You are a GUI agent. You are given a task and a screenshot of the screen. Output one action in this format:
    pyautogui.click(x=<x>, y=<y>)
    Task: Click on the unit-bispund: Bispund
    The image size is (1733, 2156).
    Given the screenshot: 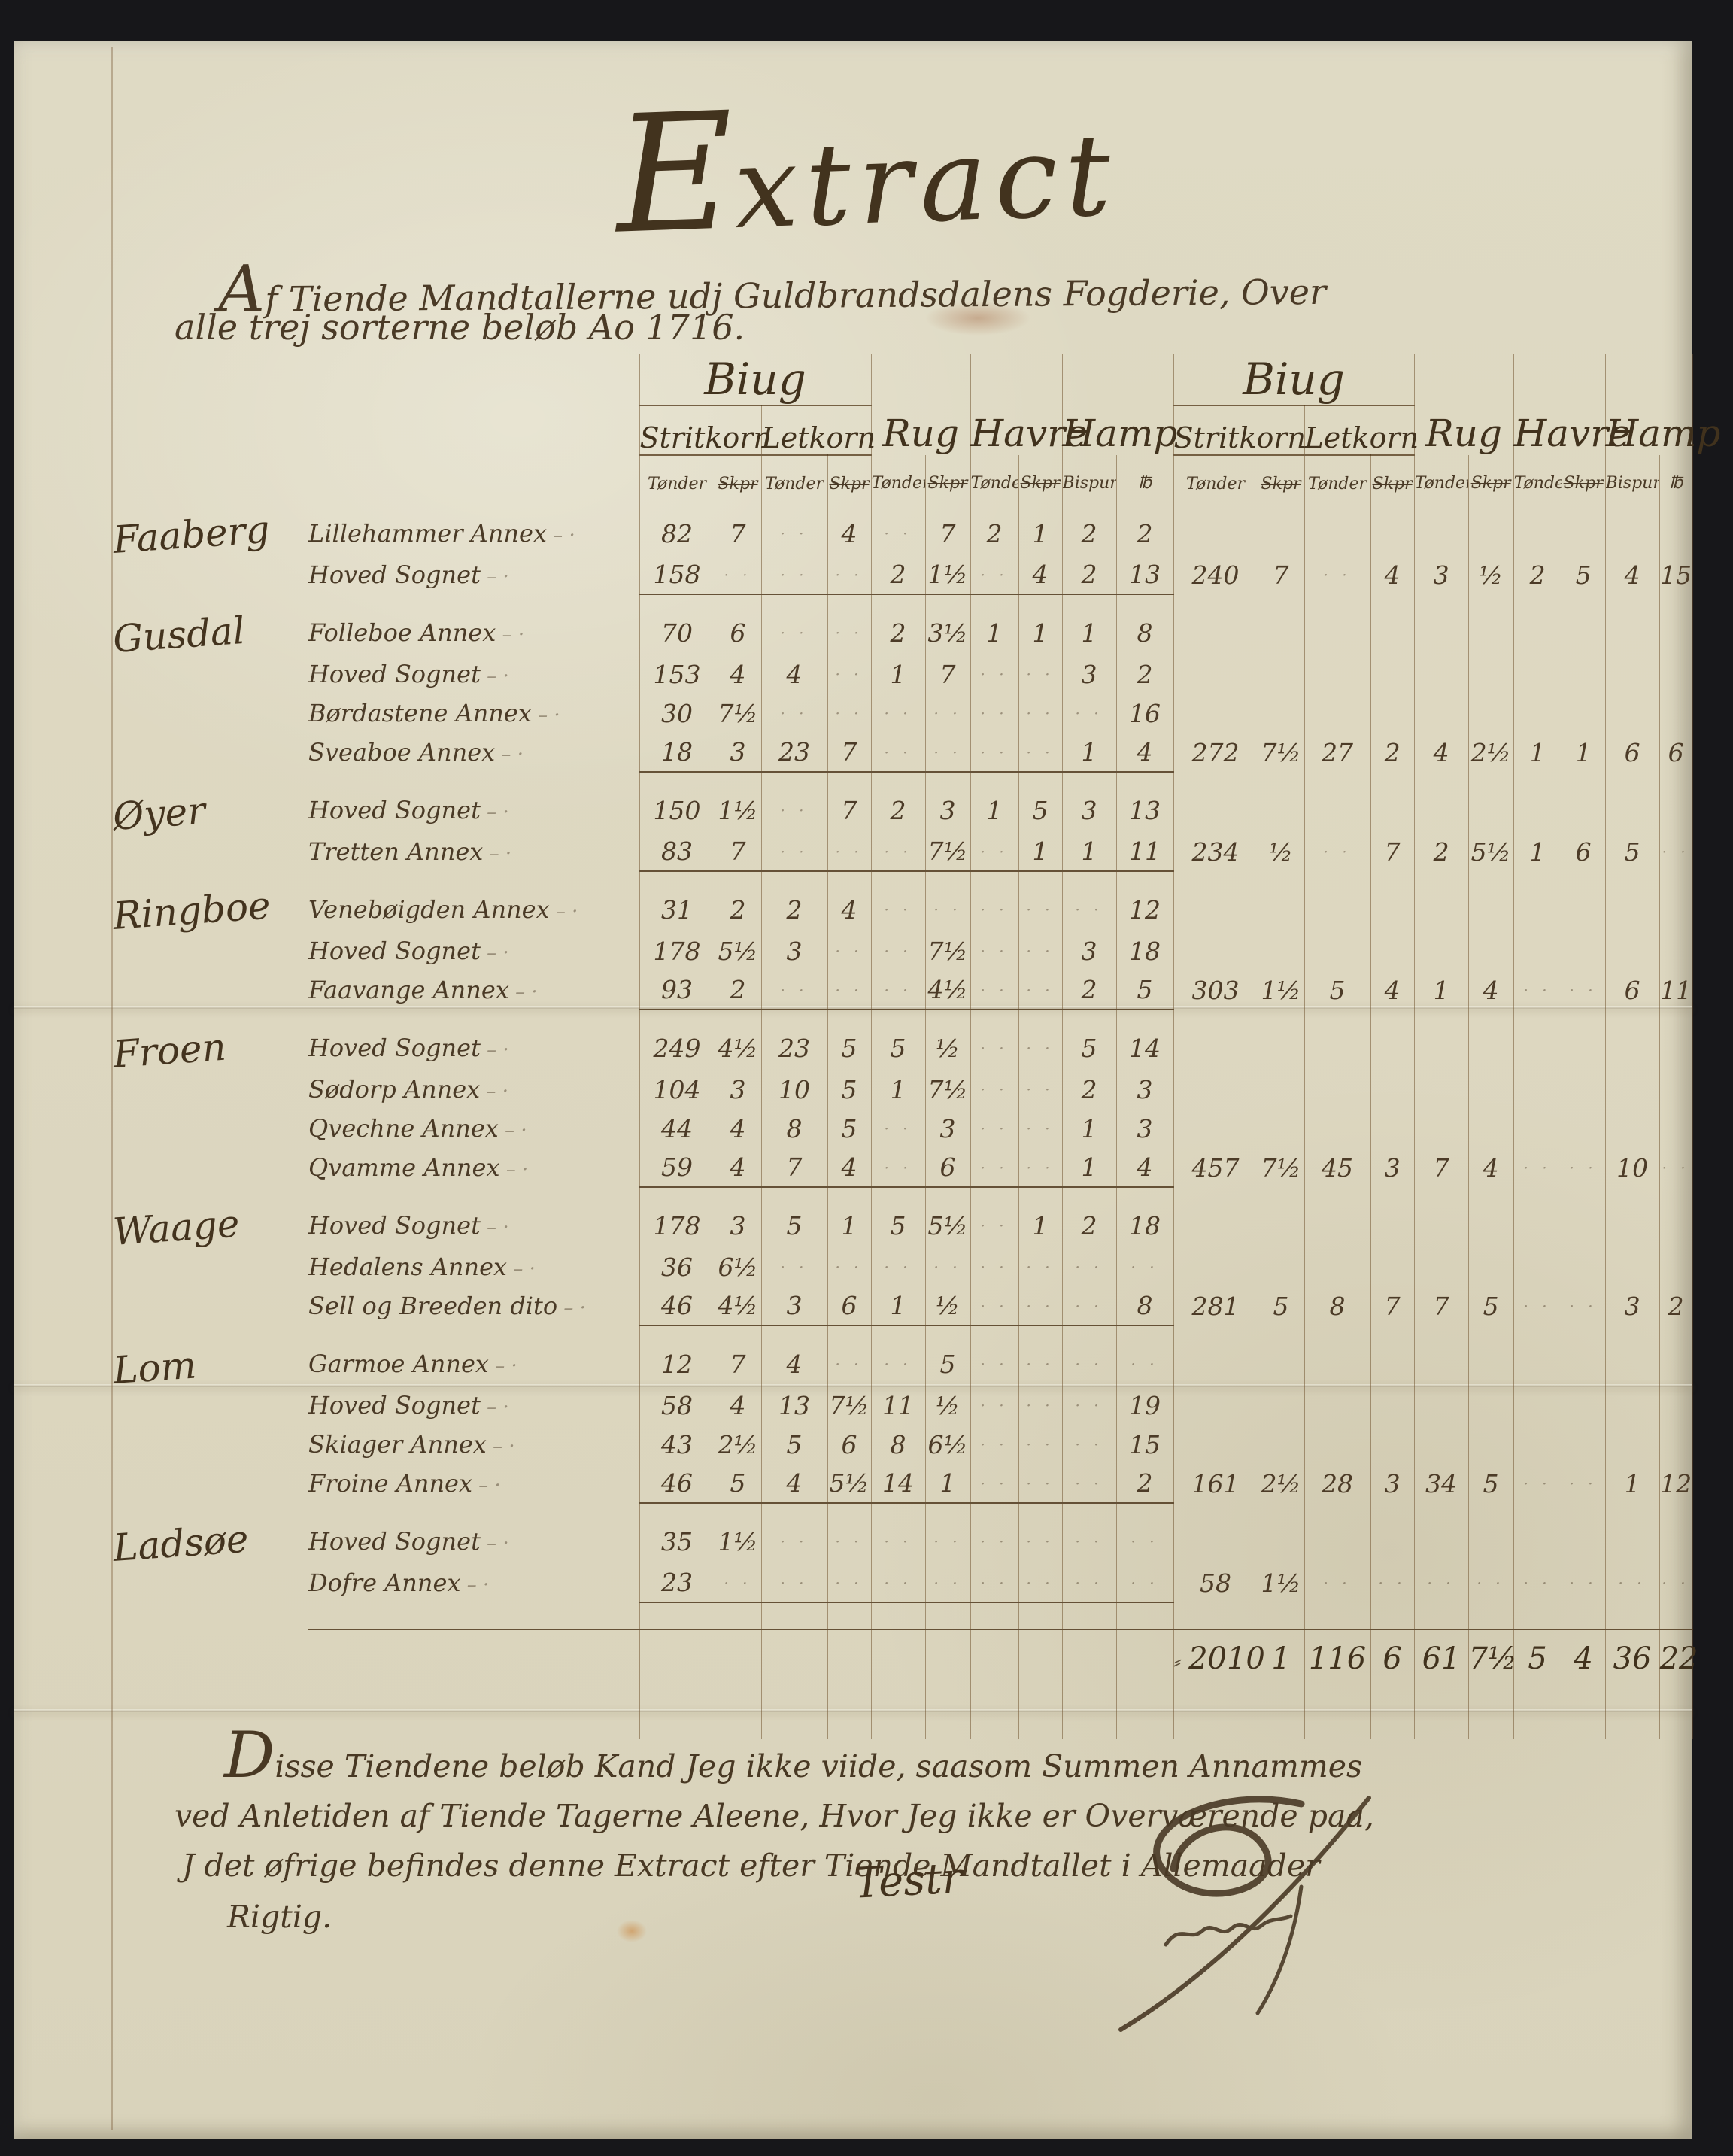 What is the action you would take?
    pyautogui.click(x=1632, y=483)
    